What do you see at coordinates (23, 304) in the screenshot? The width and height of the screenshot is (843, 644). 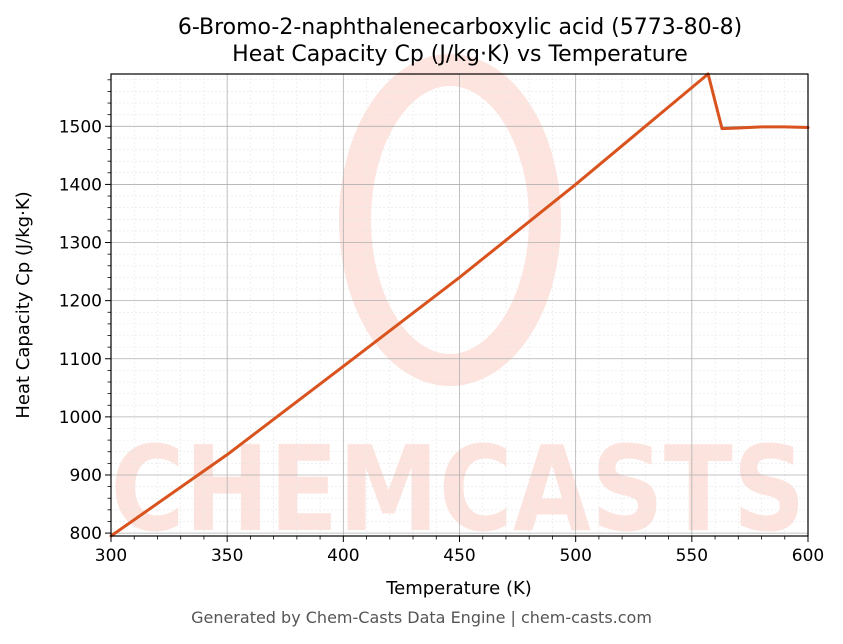 I see `y-axis-label: Heat Capacity Cp (J/kg·K)` at bounding box center [23, 304].